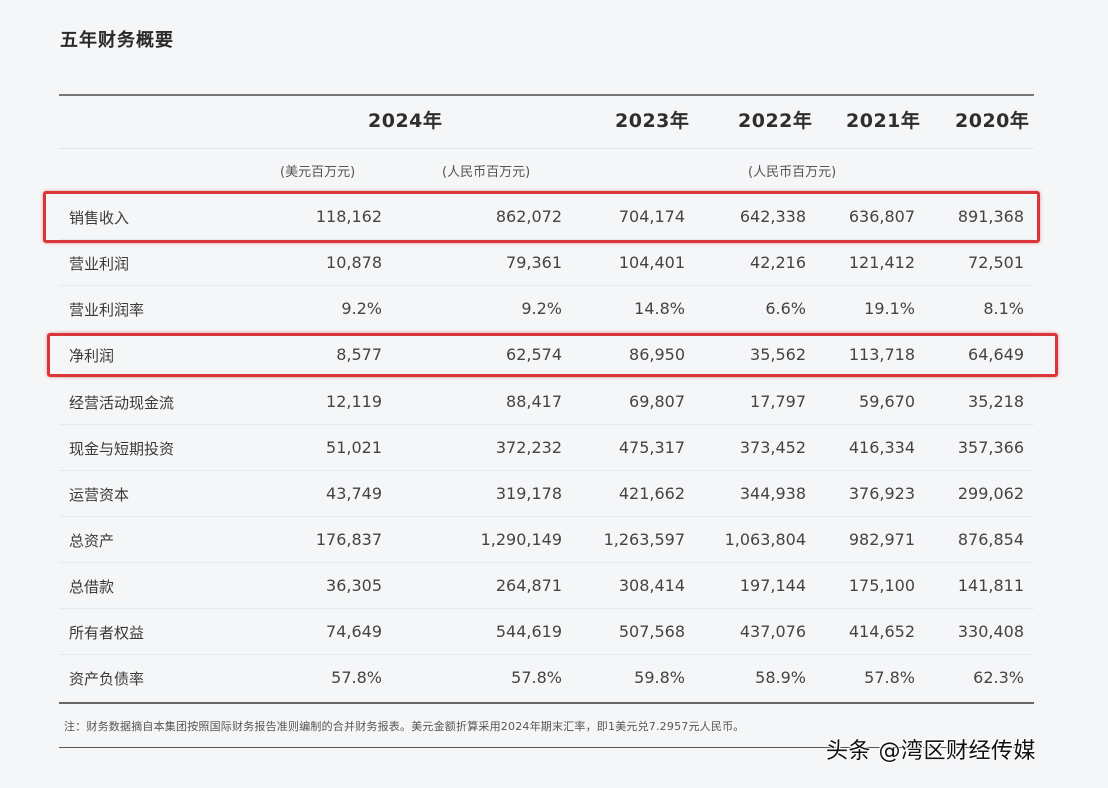 This screenshot has height=788, width=1108. What do you see at coordinates (354, 262) in the screenshot?
I see `row-value: 10,878` at bounding box center [354, 262].